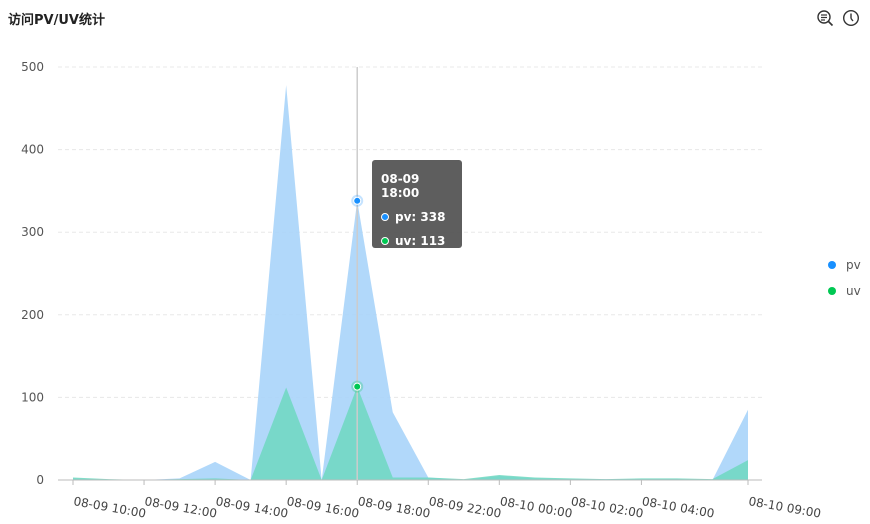 Image resolution: width=870 pixels, height=524 pixels. I want to click on uv-legend-dot-icon, so click(832, 291).